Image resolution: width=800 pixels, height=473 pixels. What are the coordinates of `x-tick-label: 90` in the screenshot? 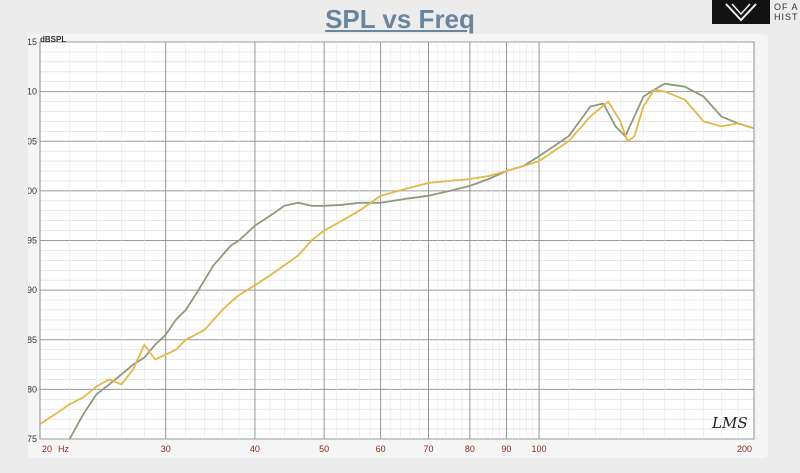 It's located at (506, 449).